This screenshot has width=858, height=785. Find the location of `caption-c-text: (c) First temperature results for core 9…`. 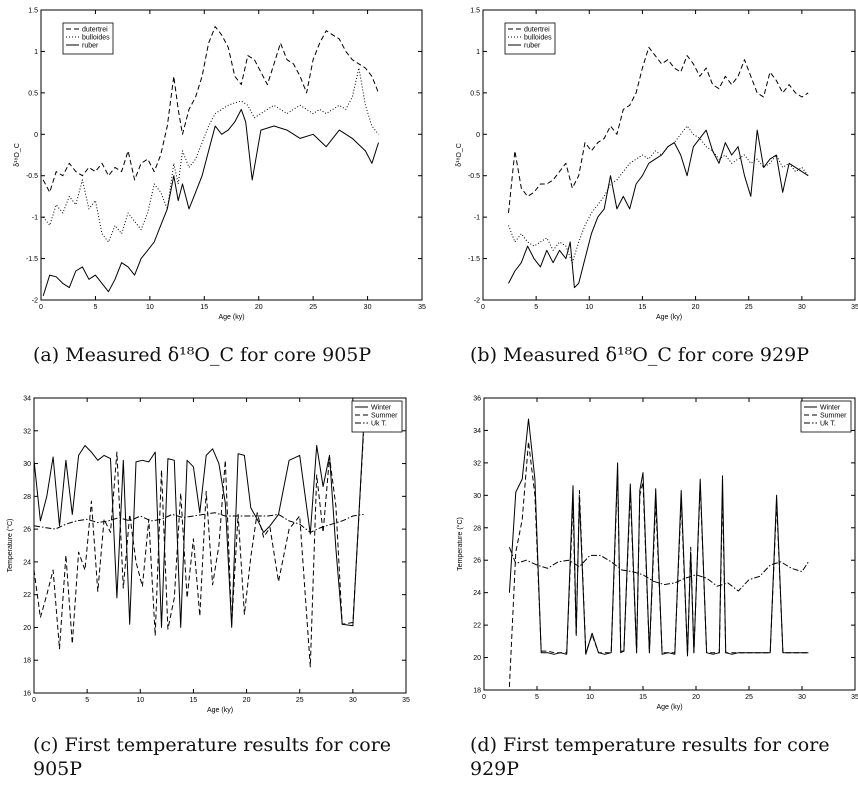

caption-c-text: (c) First temperature results for core 9… is located at coordinates (212, 757).